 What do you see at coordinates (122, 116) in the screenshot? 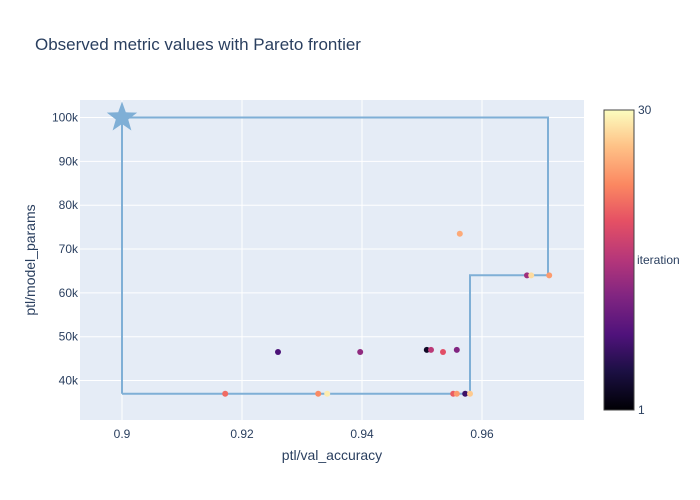
I see `reference-point-star` at bounding box center [122, 116].